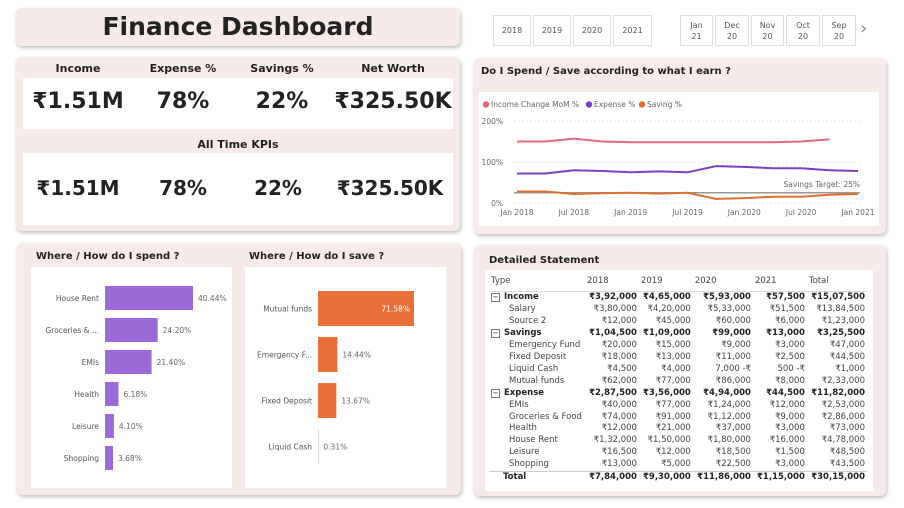  I want to click on column-header: 2021, so click(779, 281).